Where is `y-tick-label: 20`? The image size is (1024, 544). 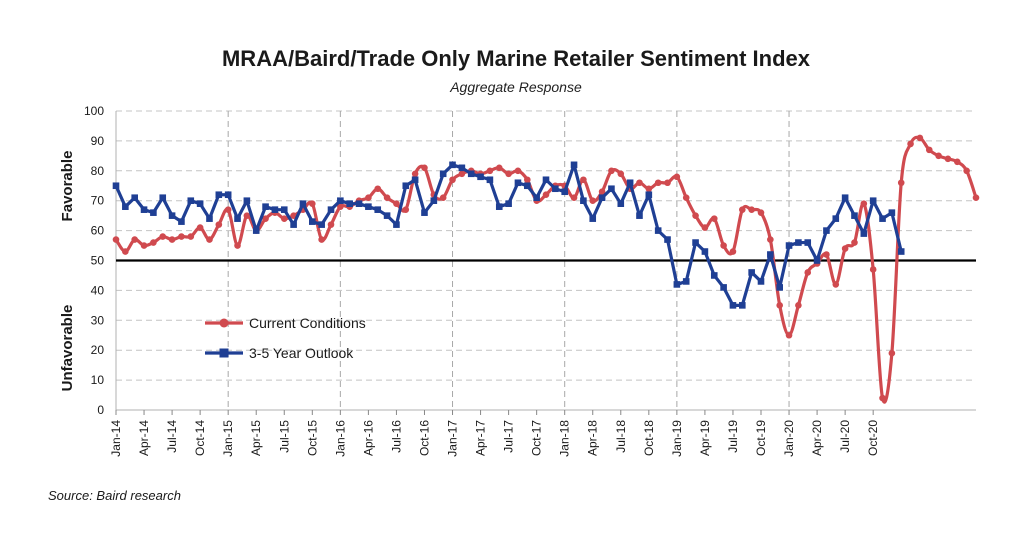 y-tick-label: 20 is located at coordinates (98, 350).